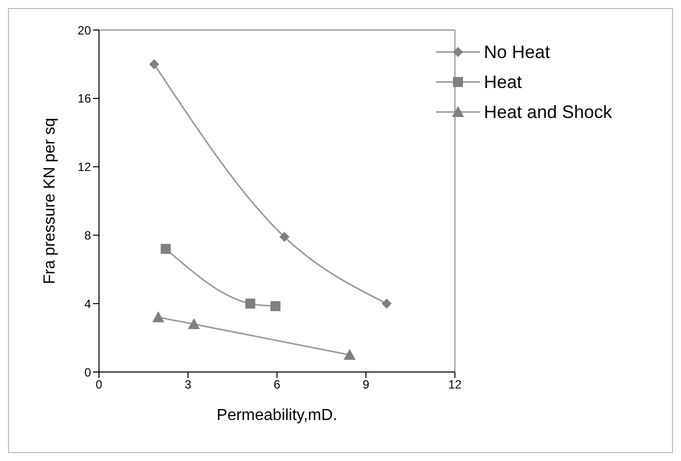 Image resolution: width=681 pixels, height=461 pixels. Describe the element at coordinates (503, 82) in the screenshot. I see `legend-label: Heat` at that location.